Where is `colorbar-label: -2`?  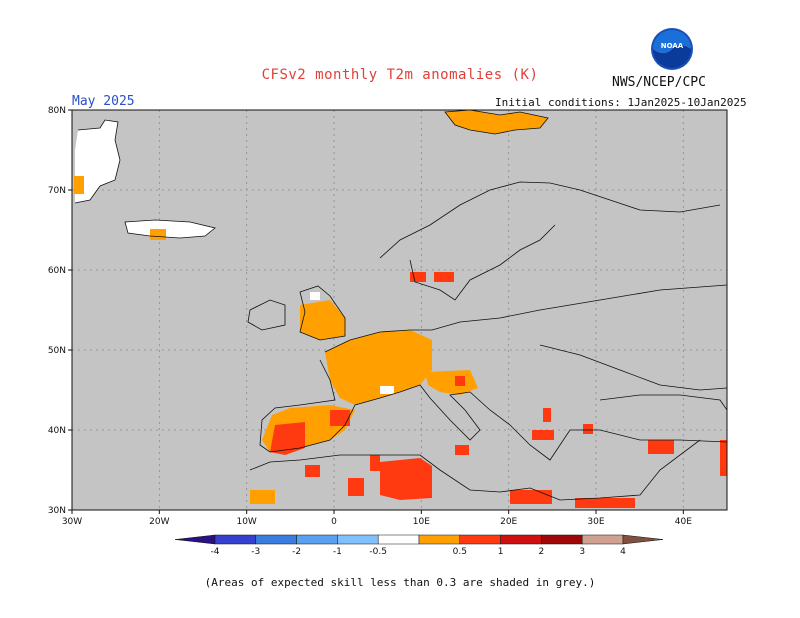 colorbar-label: -2 is located at coordinates (296, 552).